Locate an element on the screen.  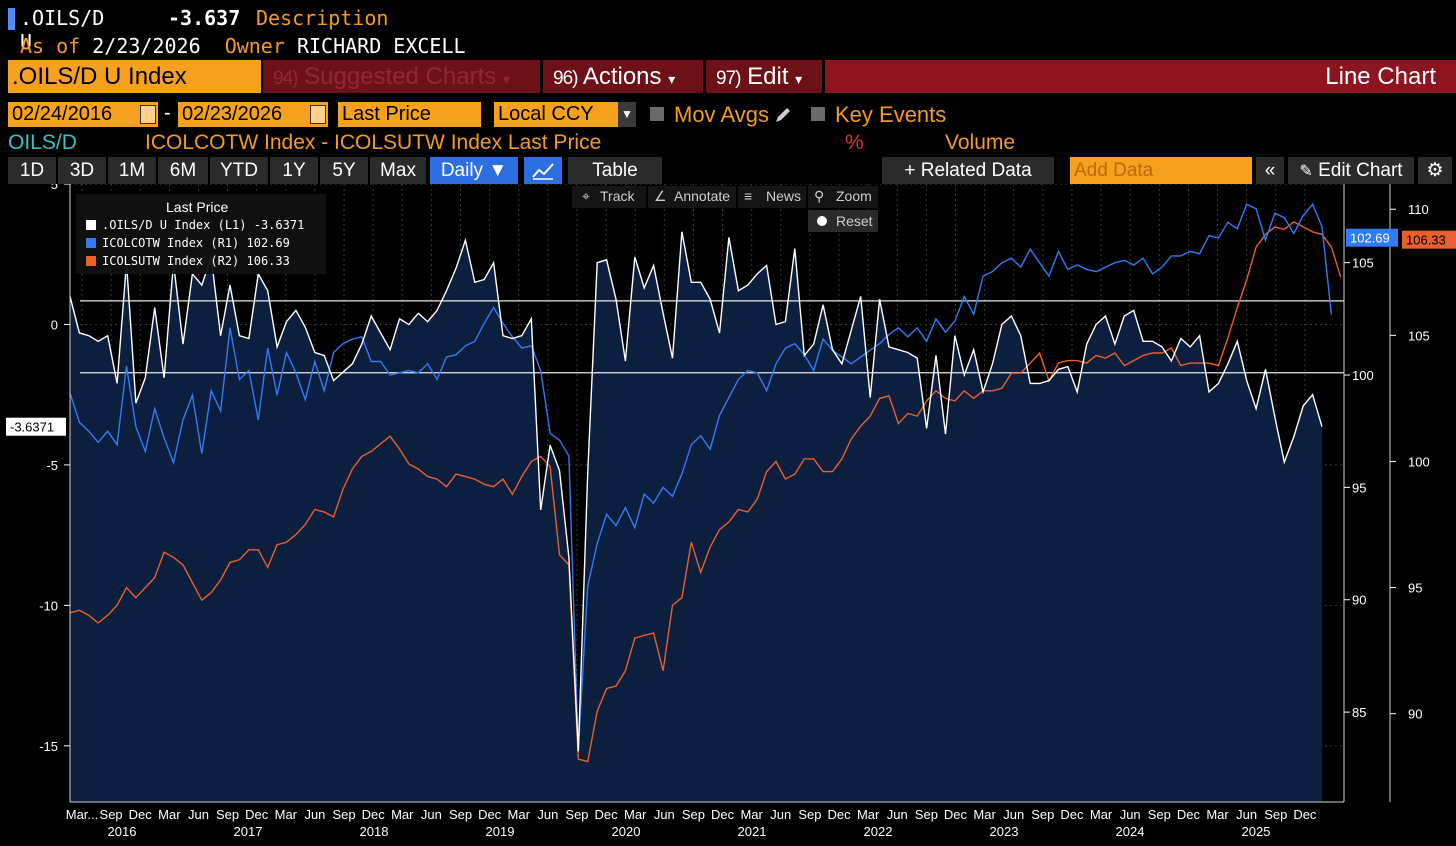
right1-tick-label: 100 is located at coordinates (1363, 375).